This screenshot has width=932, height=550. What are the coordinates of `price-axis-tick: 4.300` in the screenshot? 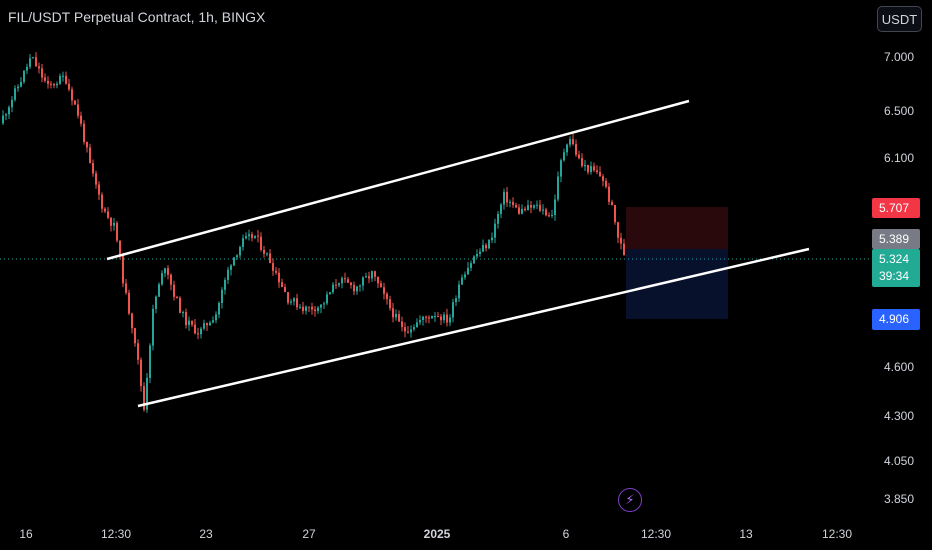 It's located at (899, 416).